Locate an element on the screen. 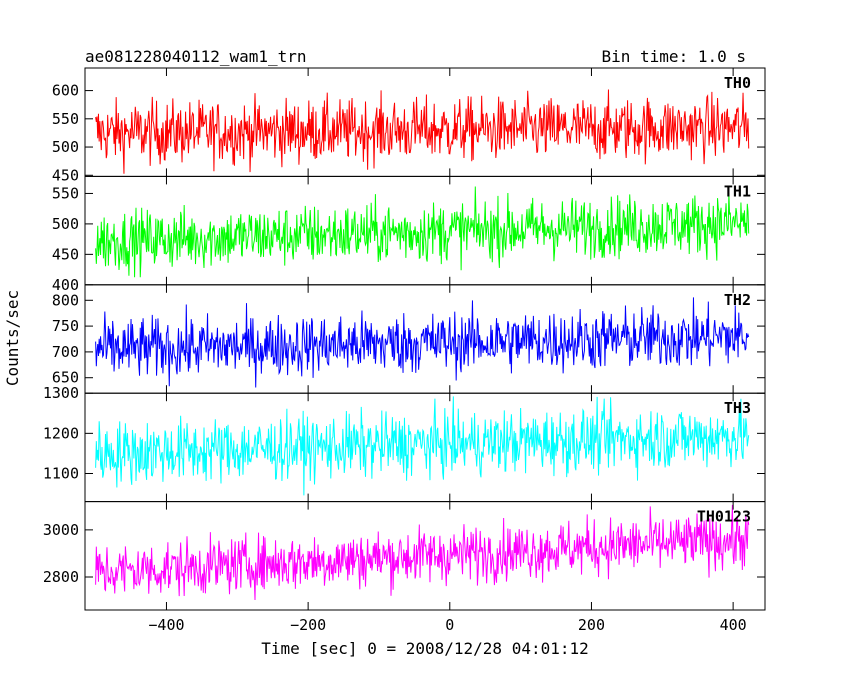 The height and width of the screenshot is (680, 850). y-tick-label: 600 is located at coordinates (65, 91).